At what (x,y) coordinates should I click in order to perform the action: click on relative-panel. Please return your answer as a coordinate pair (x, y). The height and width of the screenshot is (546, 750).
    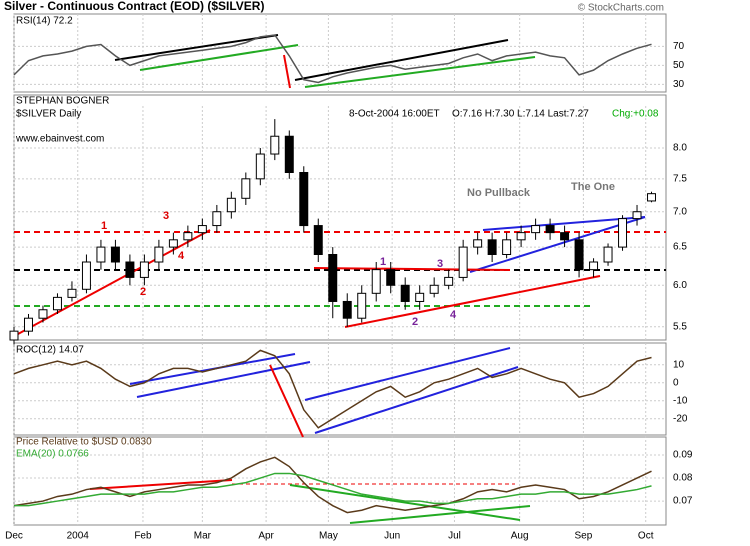
    Looking at the image, I should click on (340, 481).